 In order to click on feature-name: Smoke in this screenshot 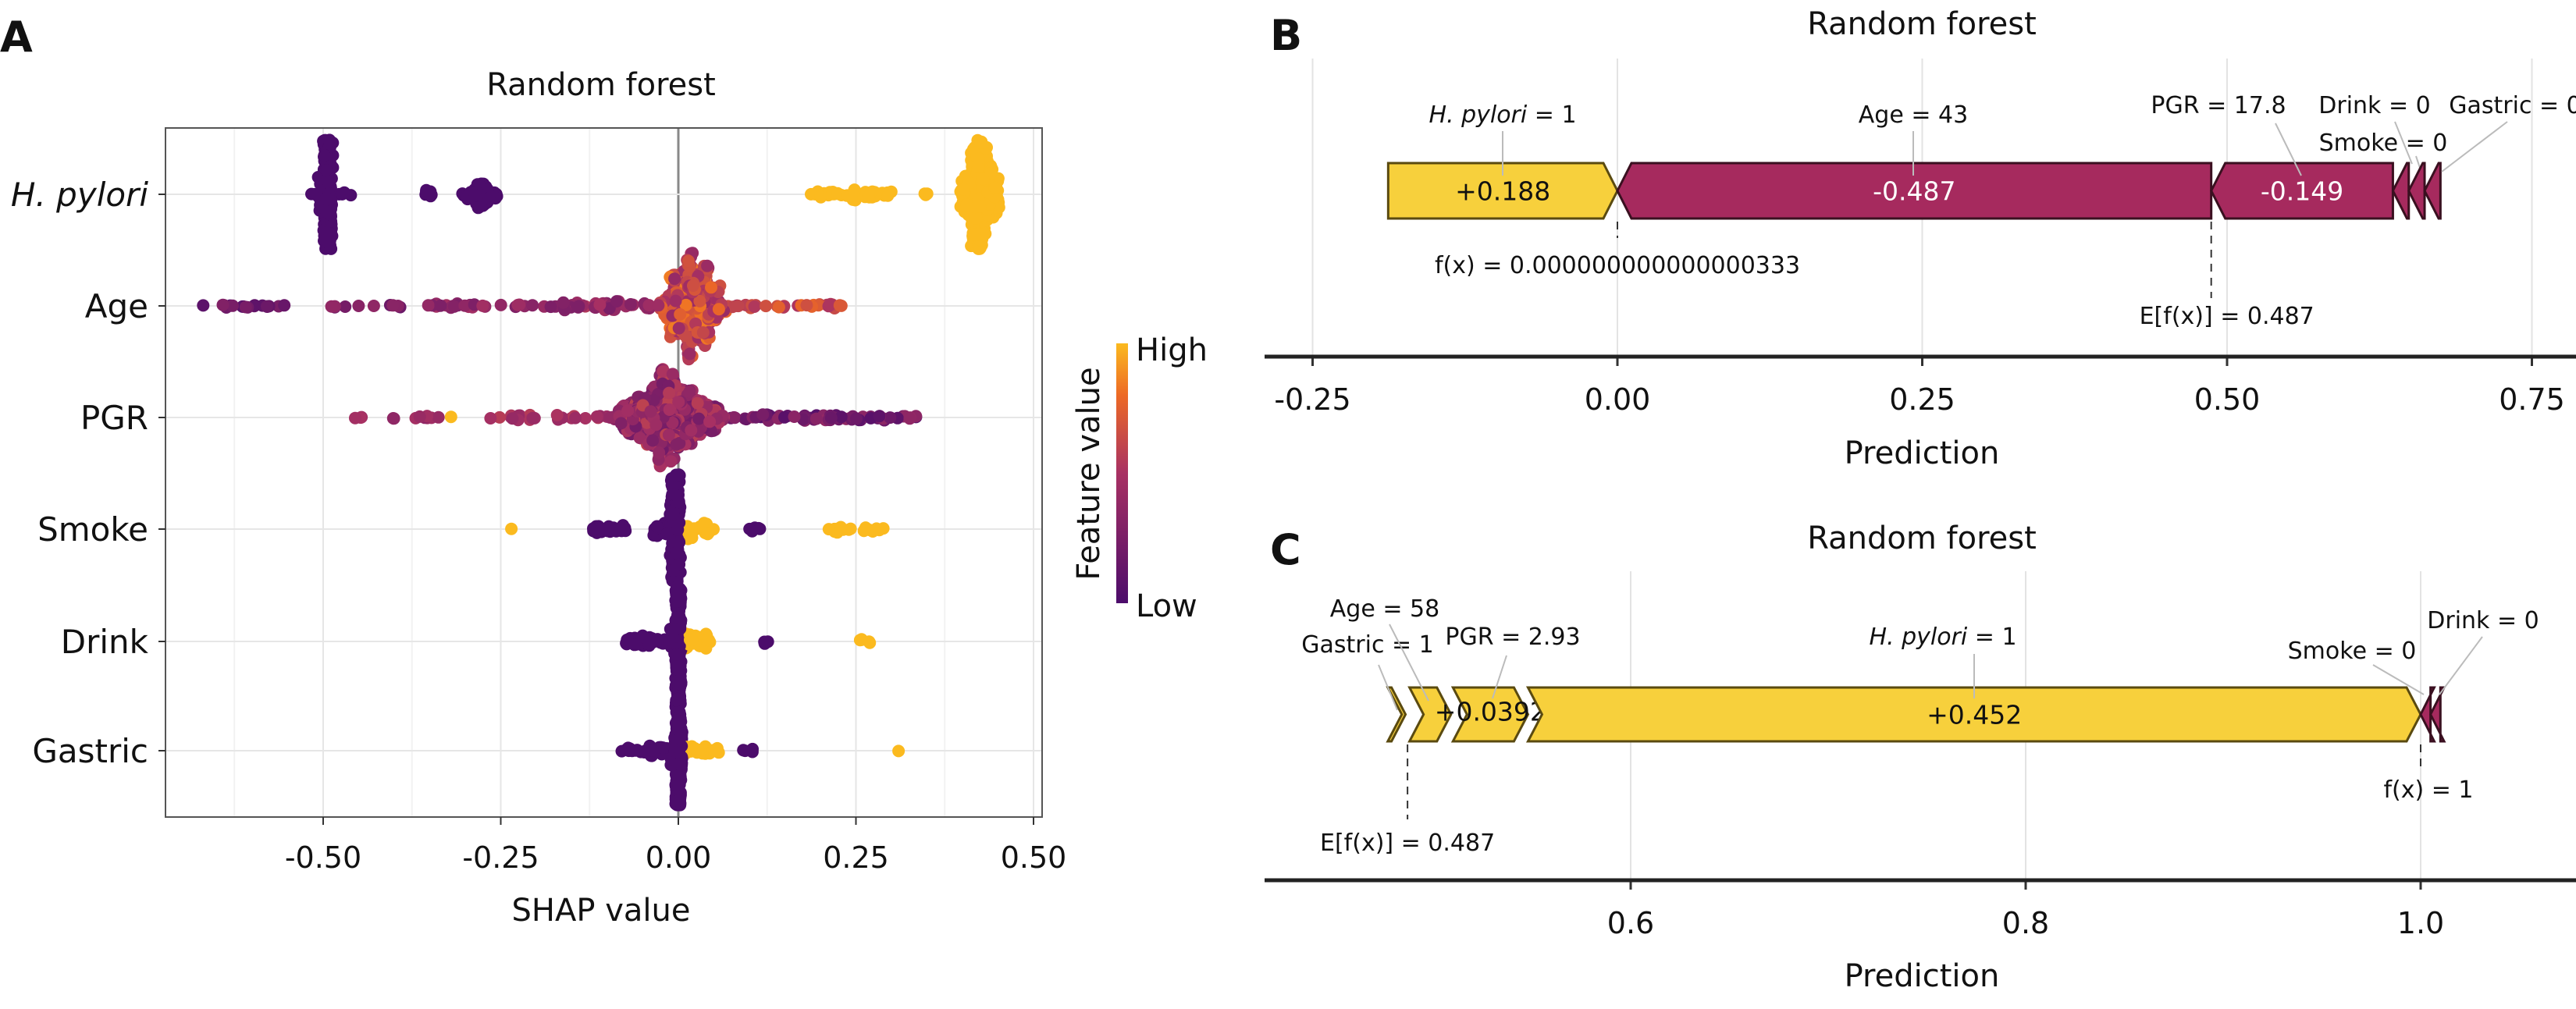, I will do `click(2358, 143)`.